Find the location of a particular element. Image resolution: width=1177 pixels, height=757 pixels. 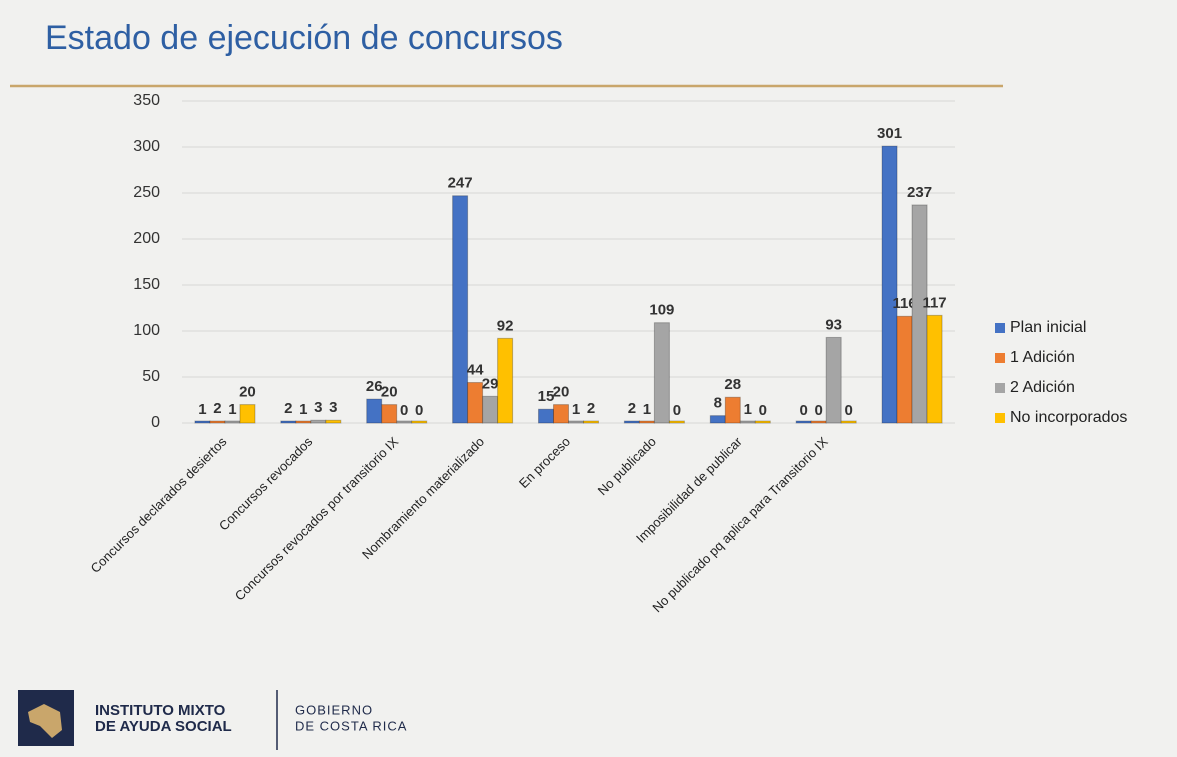

data-label: 15 is located at coordinates (546, 396).